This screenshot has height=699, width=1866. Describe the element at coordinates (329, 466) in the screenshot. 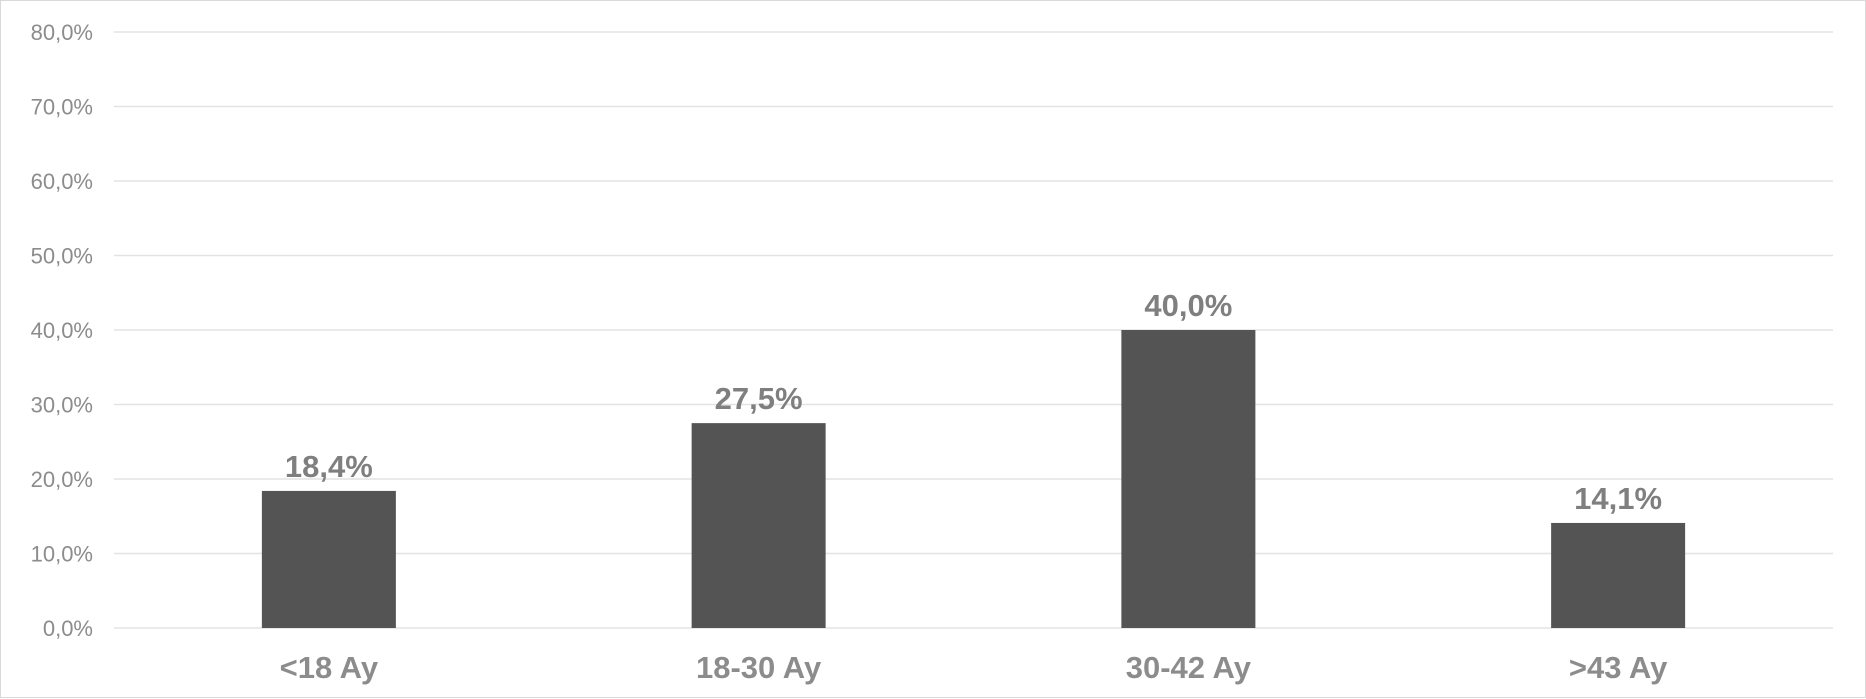

I see `data-label: 18,4%` at that location.